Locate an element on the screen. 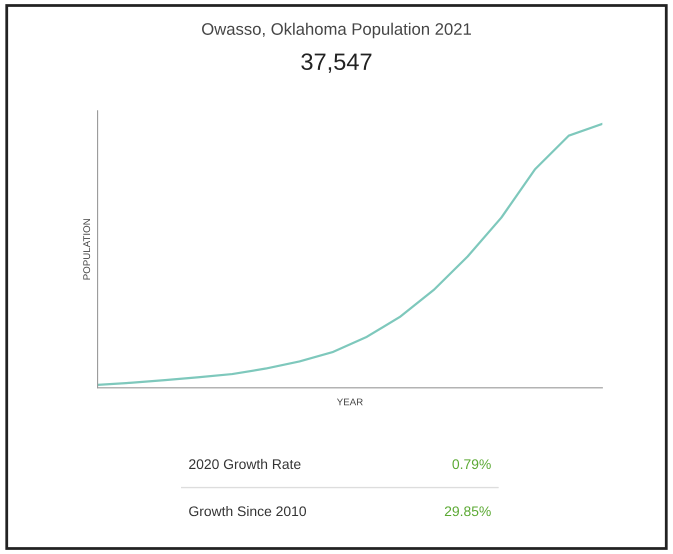 The width and height of the screenshot is (673, 554). text: Growth Since 2010 is located at coordinates (247, 511).